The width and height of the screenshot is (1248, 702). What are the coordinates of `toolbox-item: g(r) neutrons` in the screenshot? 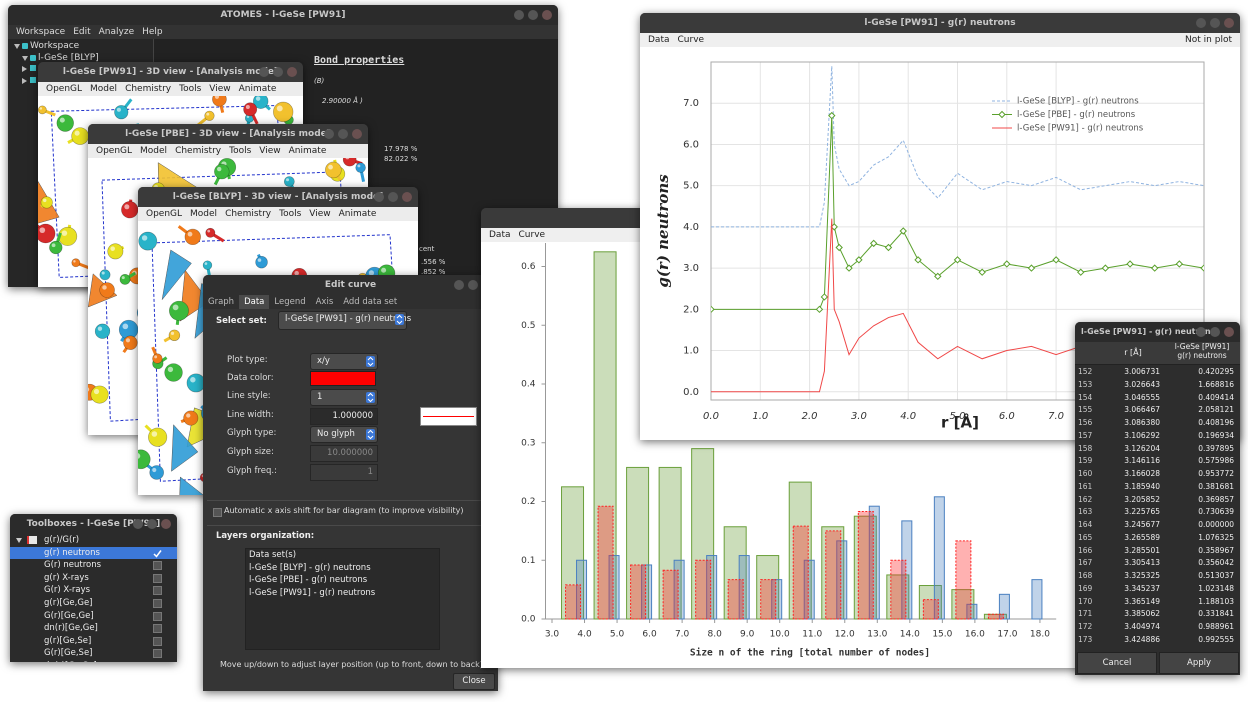 It's located at (72, 552).